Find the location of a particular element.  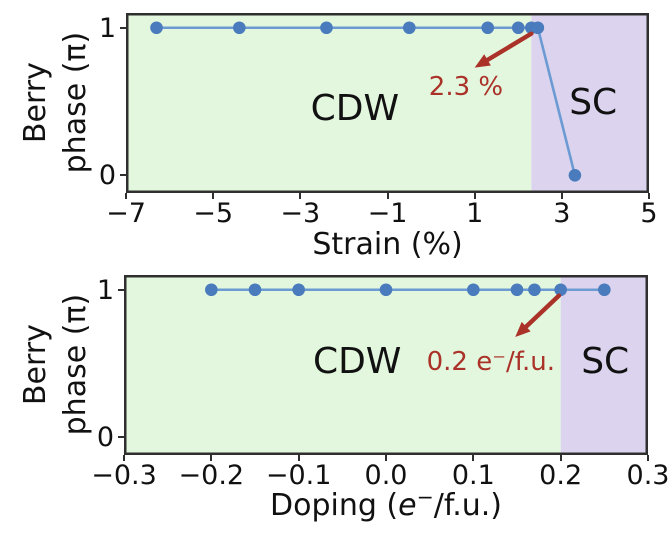

x-tick-label: −7 is located at coordinates (126, 213).